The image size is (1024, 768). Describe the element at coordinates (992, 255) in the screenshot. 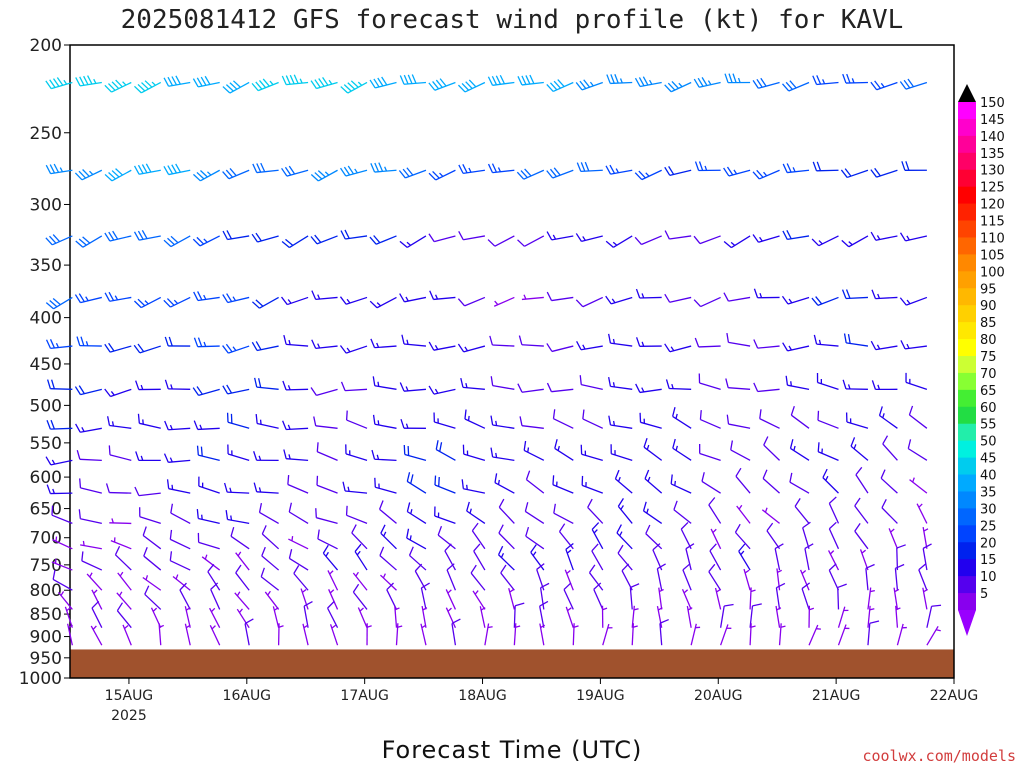

I see `colorbar-label: 105` at that location.